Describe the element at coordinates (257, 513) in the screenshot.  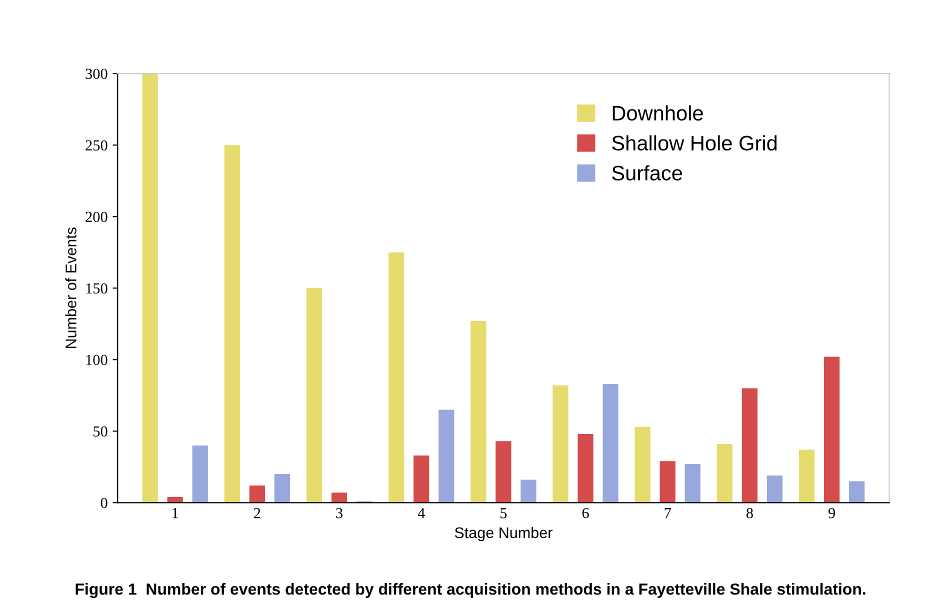
I see `x-tick-label: 2` at that location.